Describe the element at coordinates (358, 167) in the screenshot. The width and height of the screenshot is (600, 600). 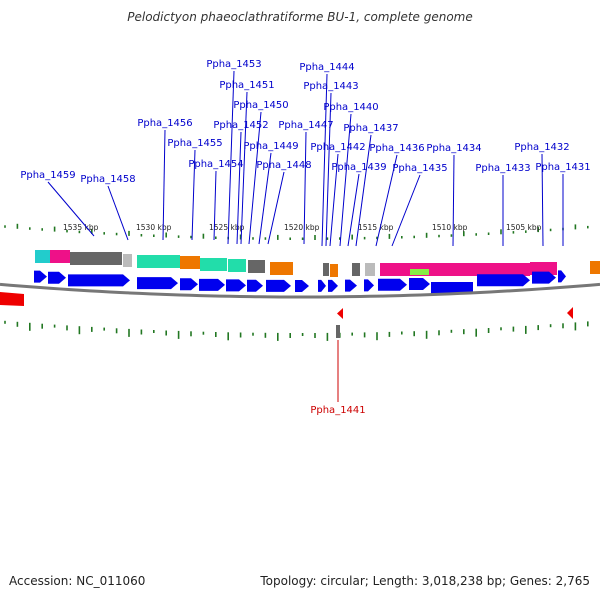
I see `gene-label: Ppha_1439` at that location.